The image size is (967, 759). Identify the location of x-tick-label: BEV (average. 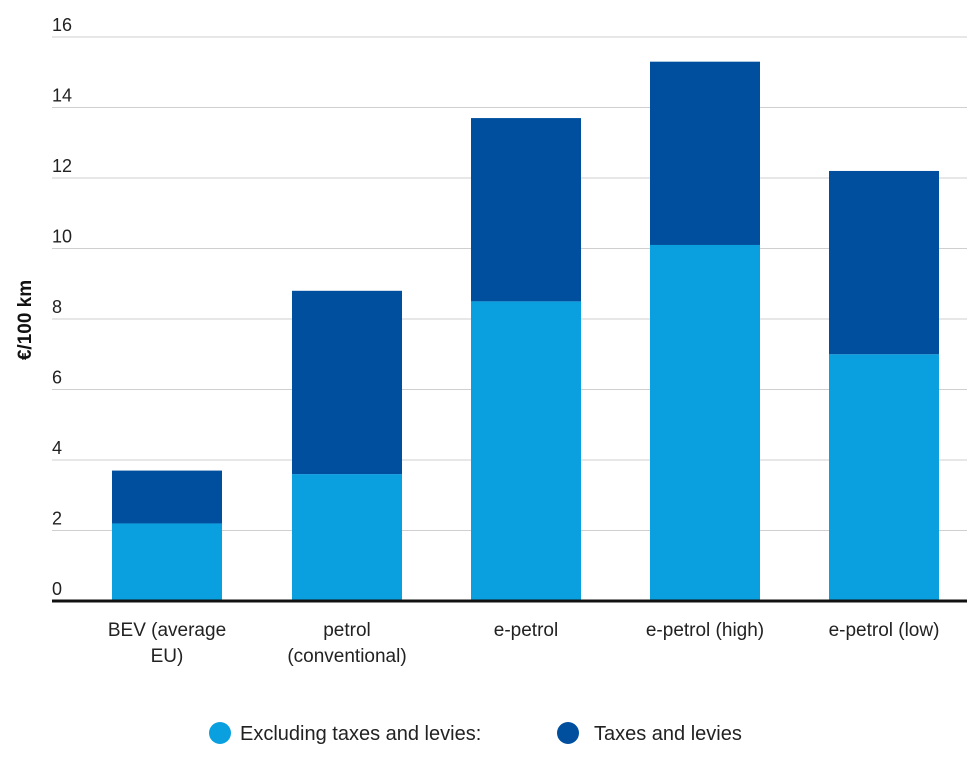
(167, 630).